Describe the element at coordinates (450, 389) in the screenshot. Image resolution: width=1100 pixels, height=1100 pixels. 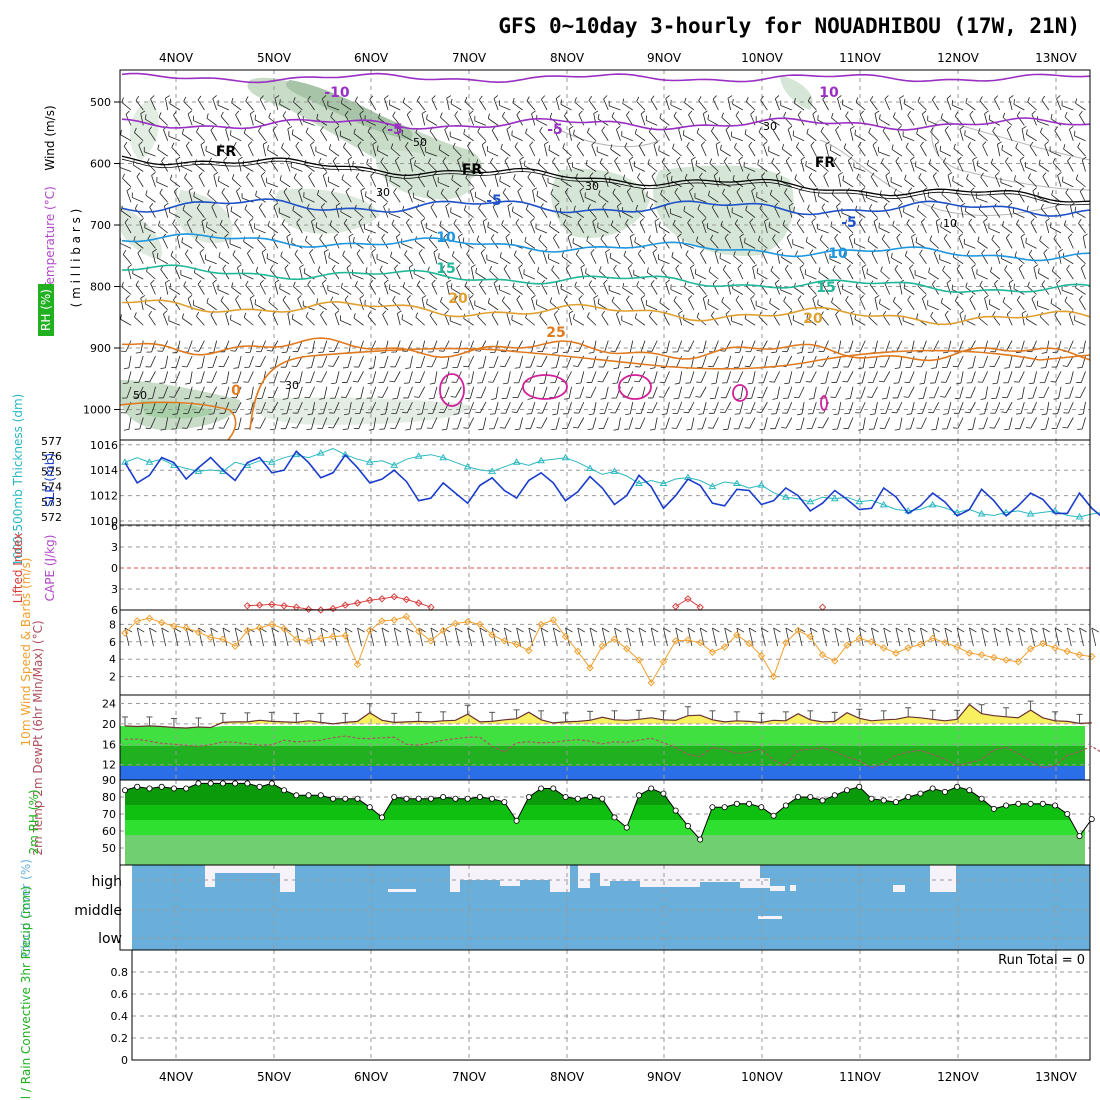
I see `temperature-contour` at that location.